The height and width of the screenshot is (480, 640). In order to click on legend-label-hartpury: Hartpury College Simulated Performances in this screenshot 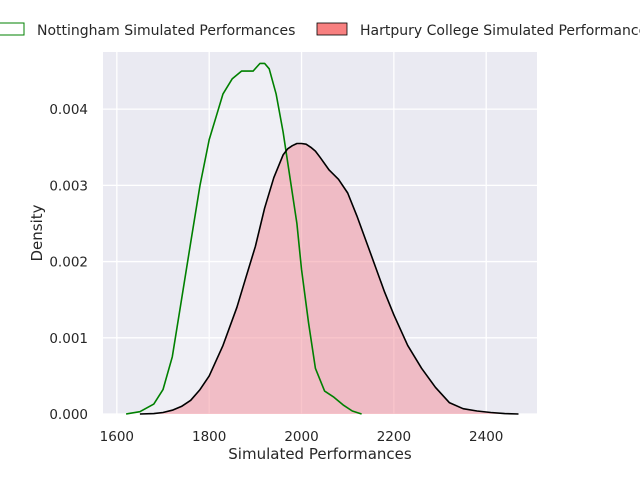, I will do `click(500, 31)`.